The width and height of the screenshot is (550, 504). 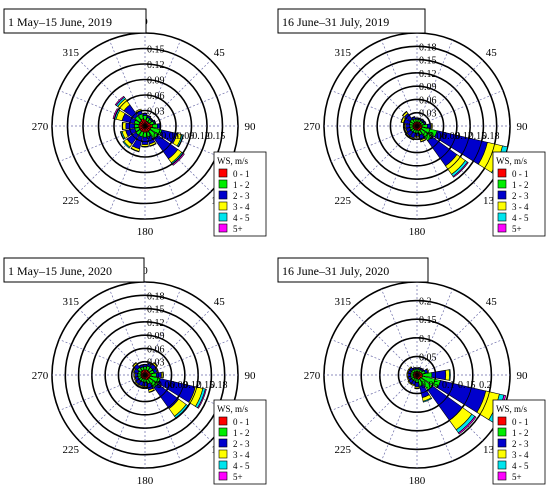 What do you see at coordinates (512, 409) in the screenshot?
I see `legend-title: WS, m/s` at bounding box center [512, 409].